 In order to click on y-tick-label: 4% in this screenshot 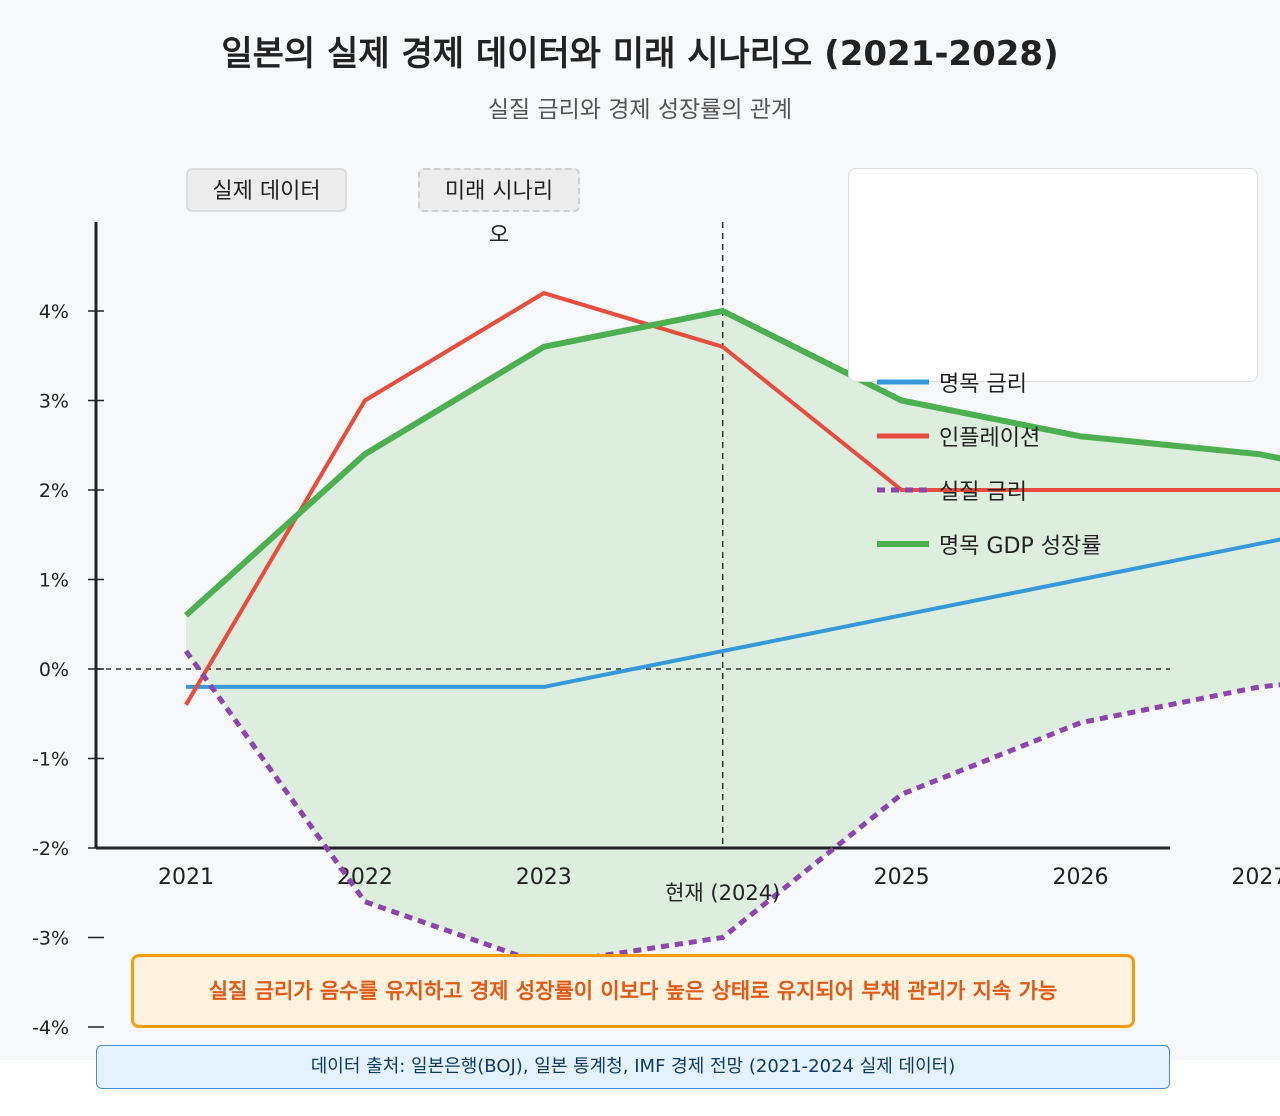, I will do `click(54, 312)`.